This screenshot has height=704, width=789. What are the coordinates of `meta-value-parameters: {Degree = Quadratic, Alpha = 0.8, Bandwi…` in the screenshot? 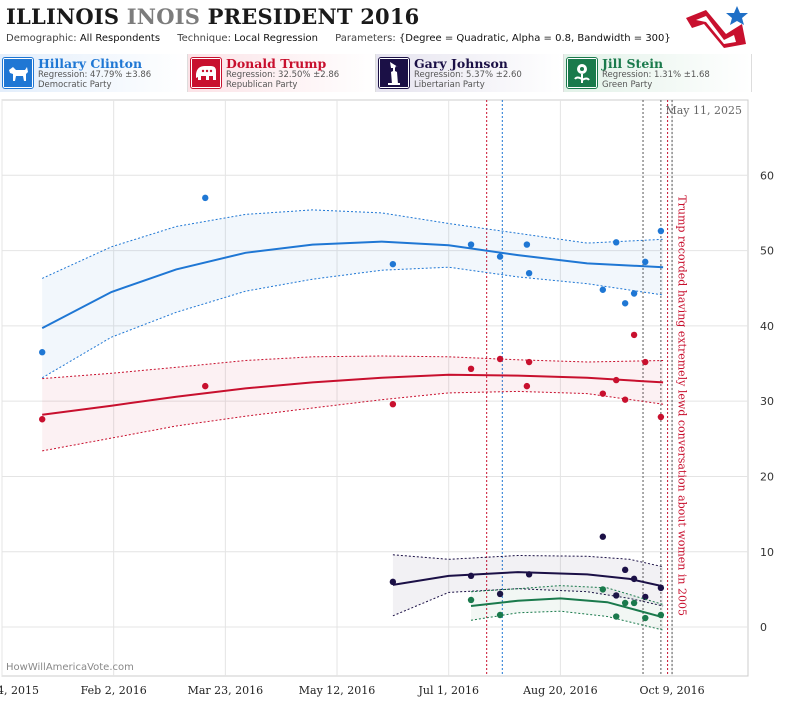 It's located at (534, 38).